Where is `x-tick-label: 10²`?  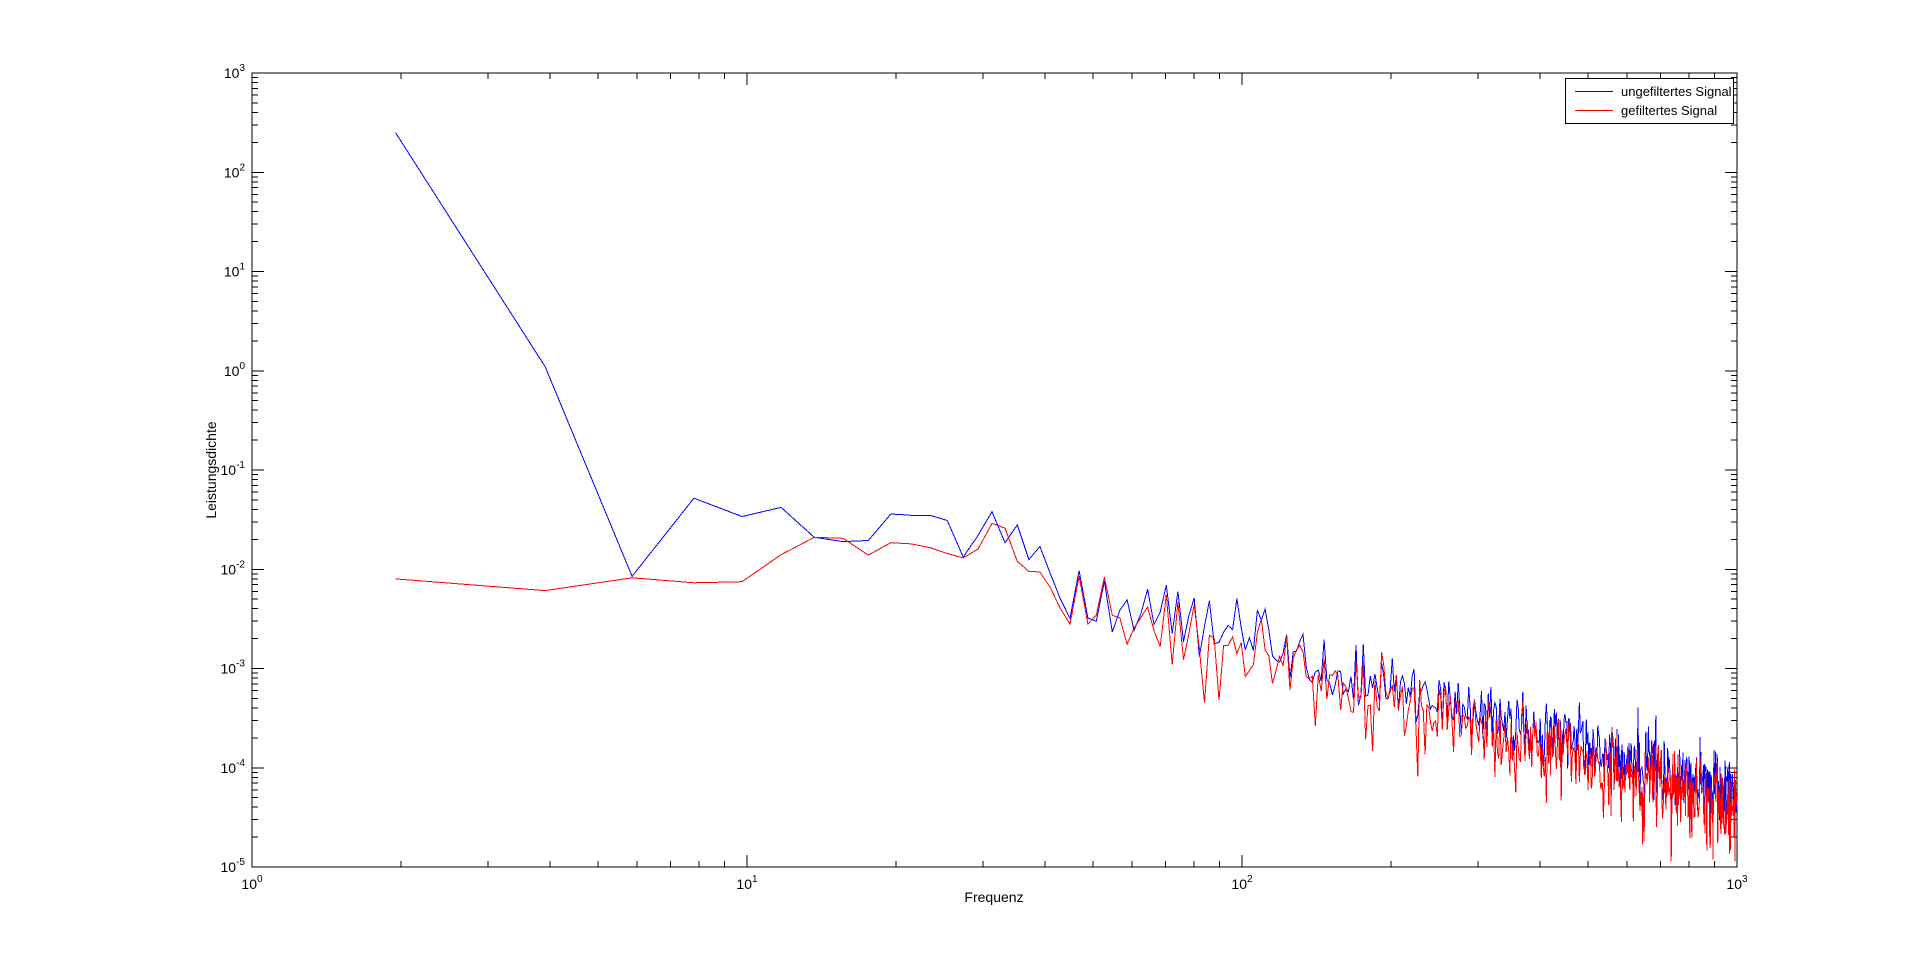
x-tick-label: 10² is located at coordinates (1242, 883).